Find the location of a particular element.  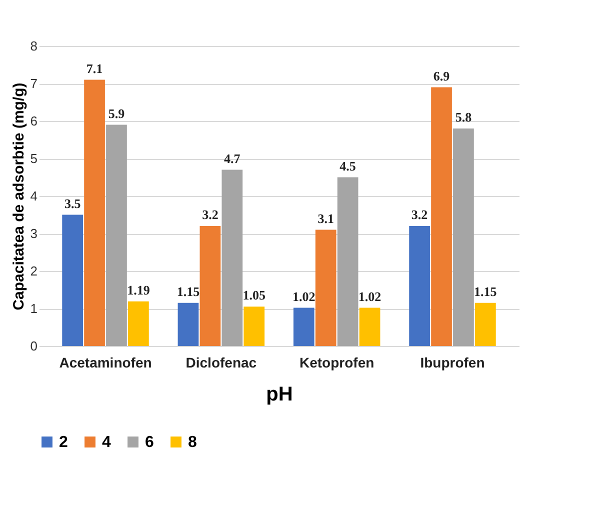

legend-label: 8 is located at coordinates (192, 442).